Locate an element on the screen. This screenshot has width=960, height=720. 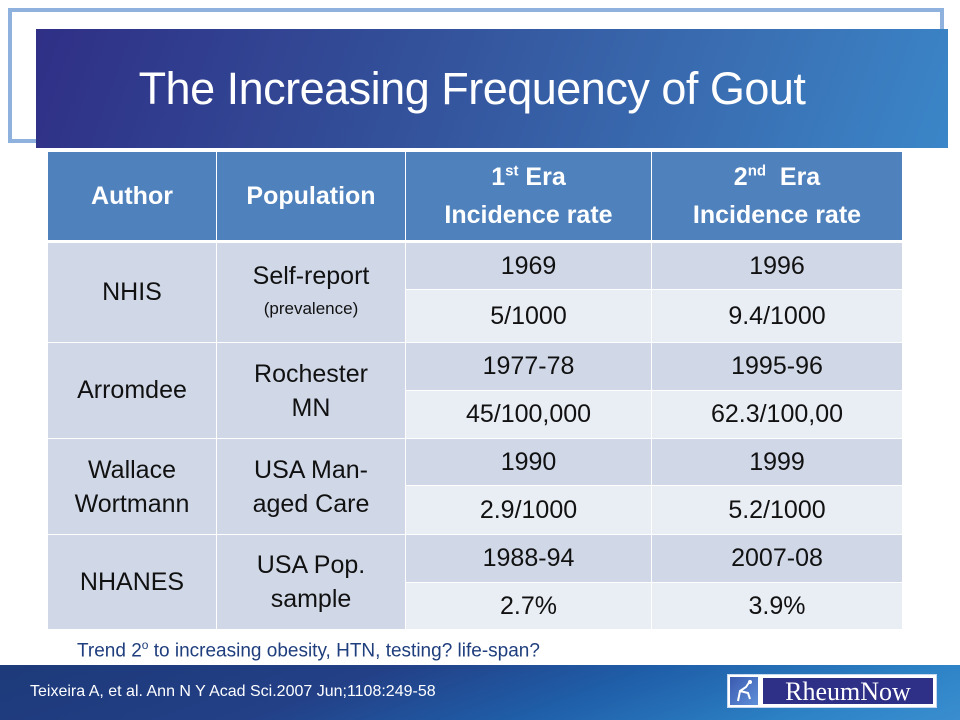
figure-icon is located at coordinates (744, 691).